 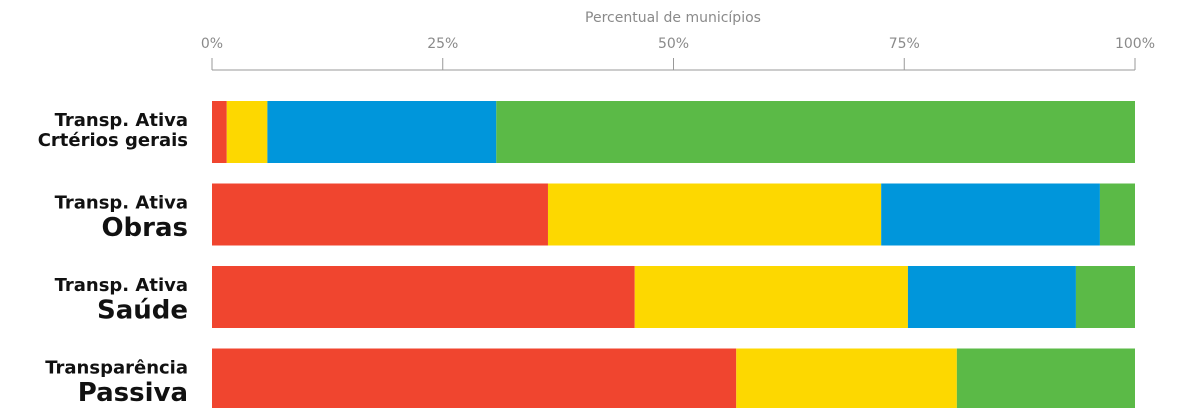 What do you see at coordinates (144, 228) in the screenshot?
I see `category-label: Obras` at bounding box center [144, 228].